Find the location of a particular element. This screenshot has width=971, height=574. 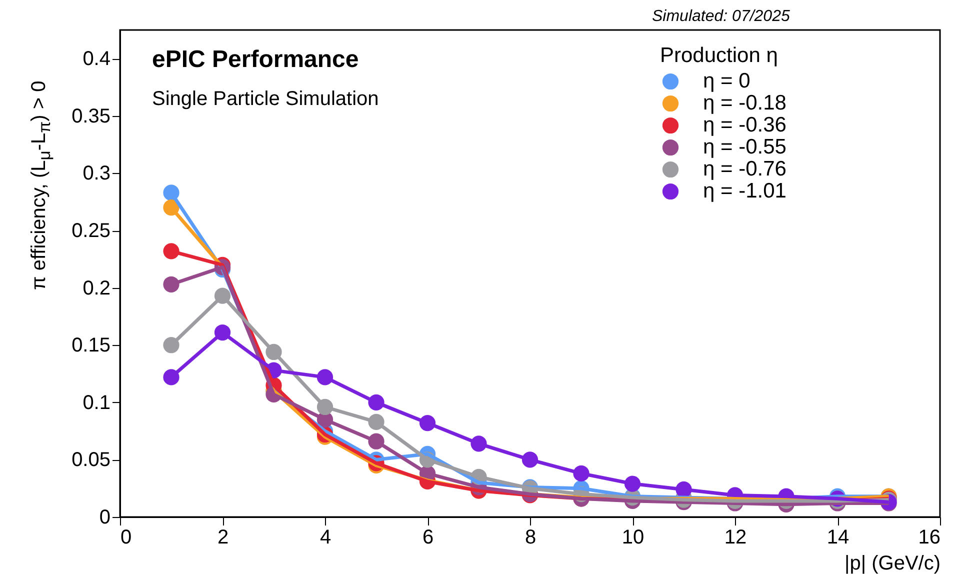

legend-label: η = -0.76 is located at coordinates (744, 169).